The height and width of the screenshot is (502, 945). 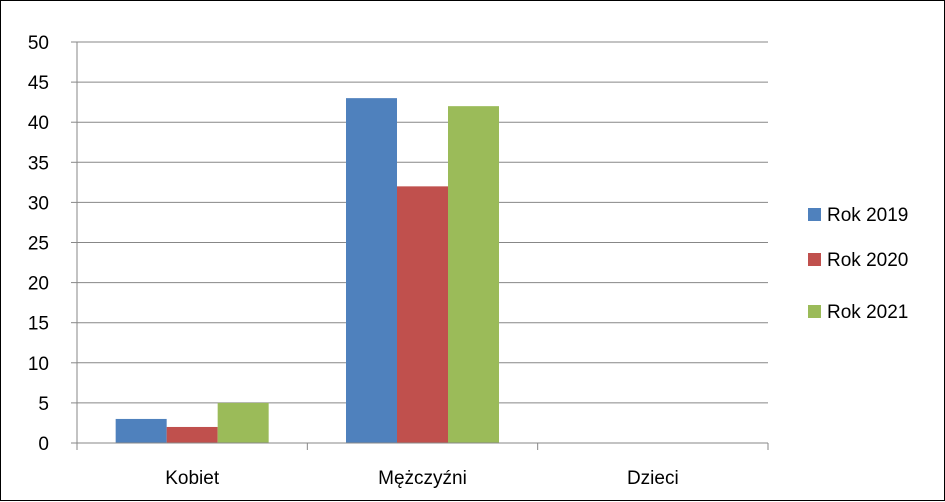 What do you see at coordinates (38, 163) in the screenshot?
I see `y-tick-label: 35` at bounding box center [38, 163].